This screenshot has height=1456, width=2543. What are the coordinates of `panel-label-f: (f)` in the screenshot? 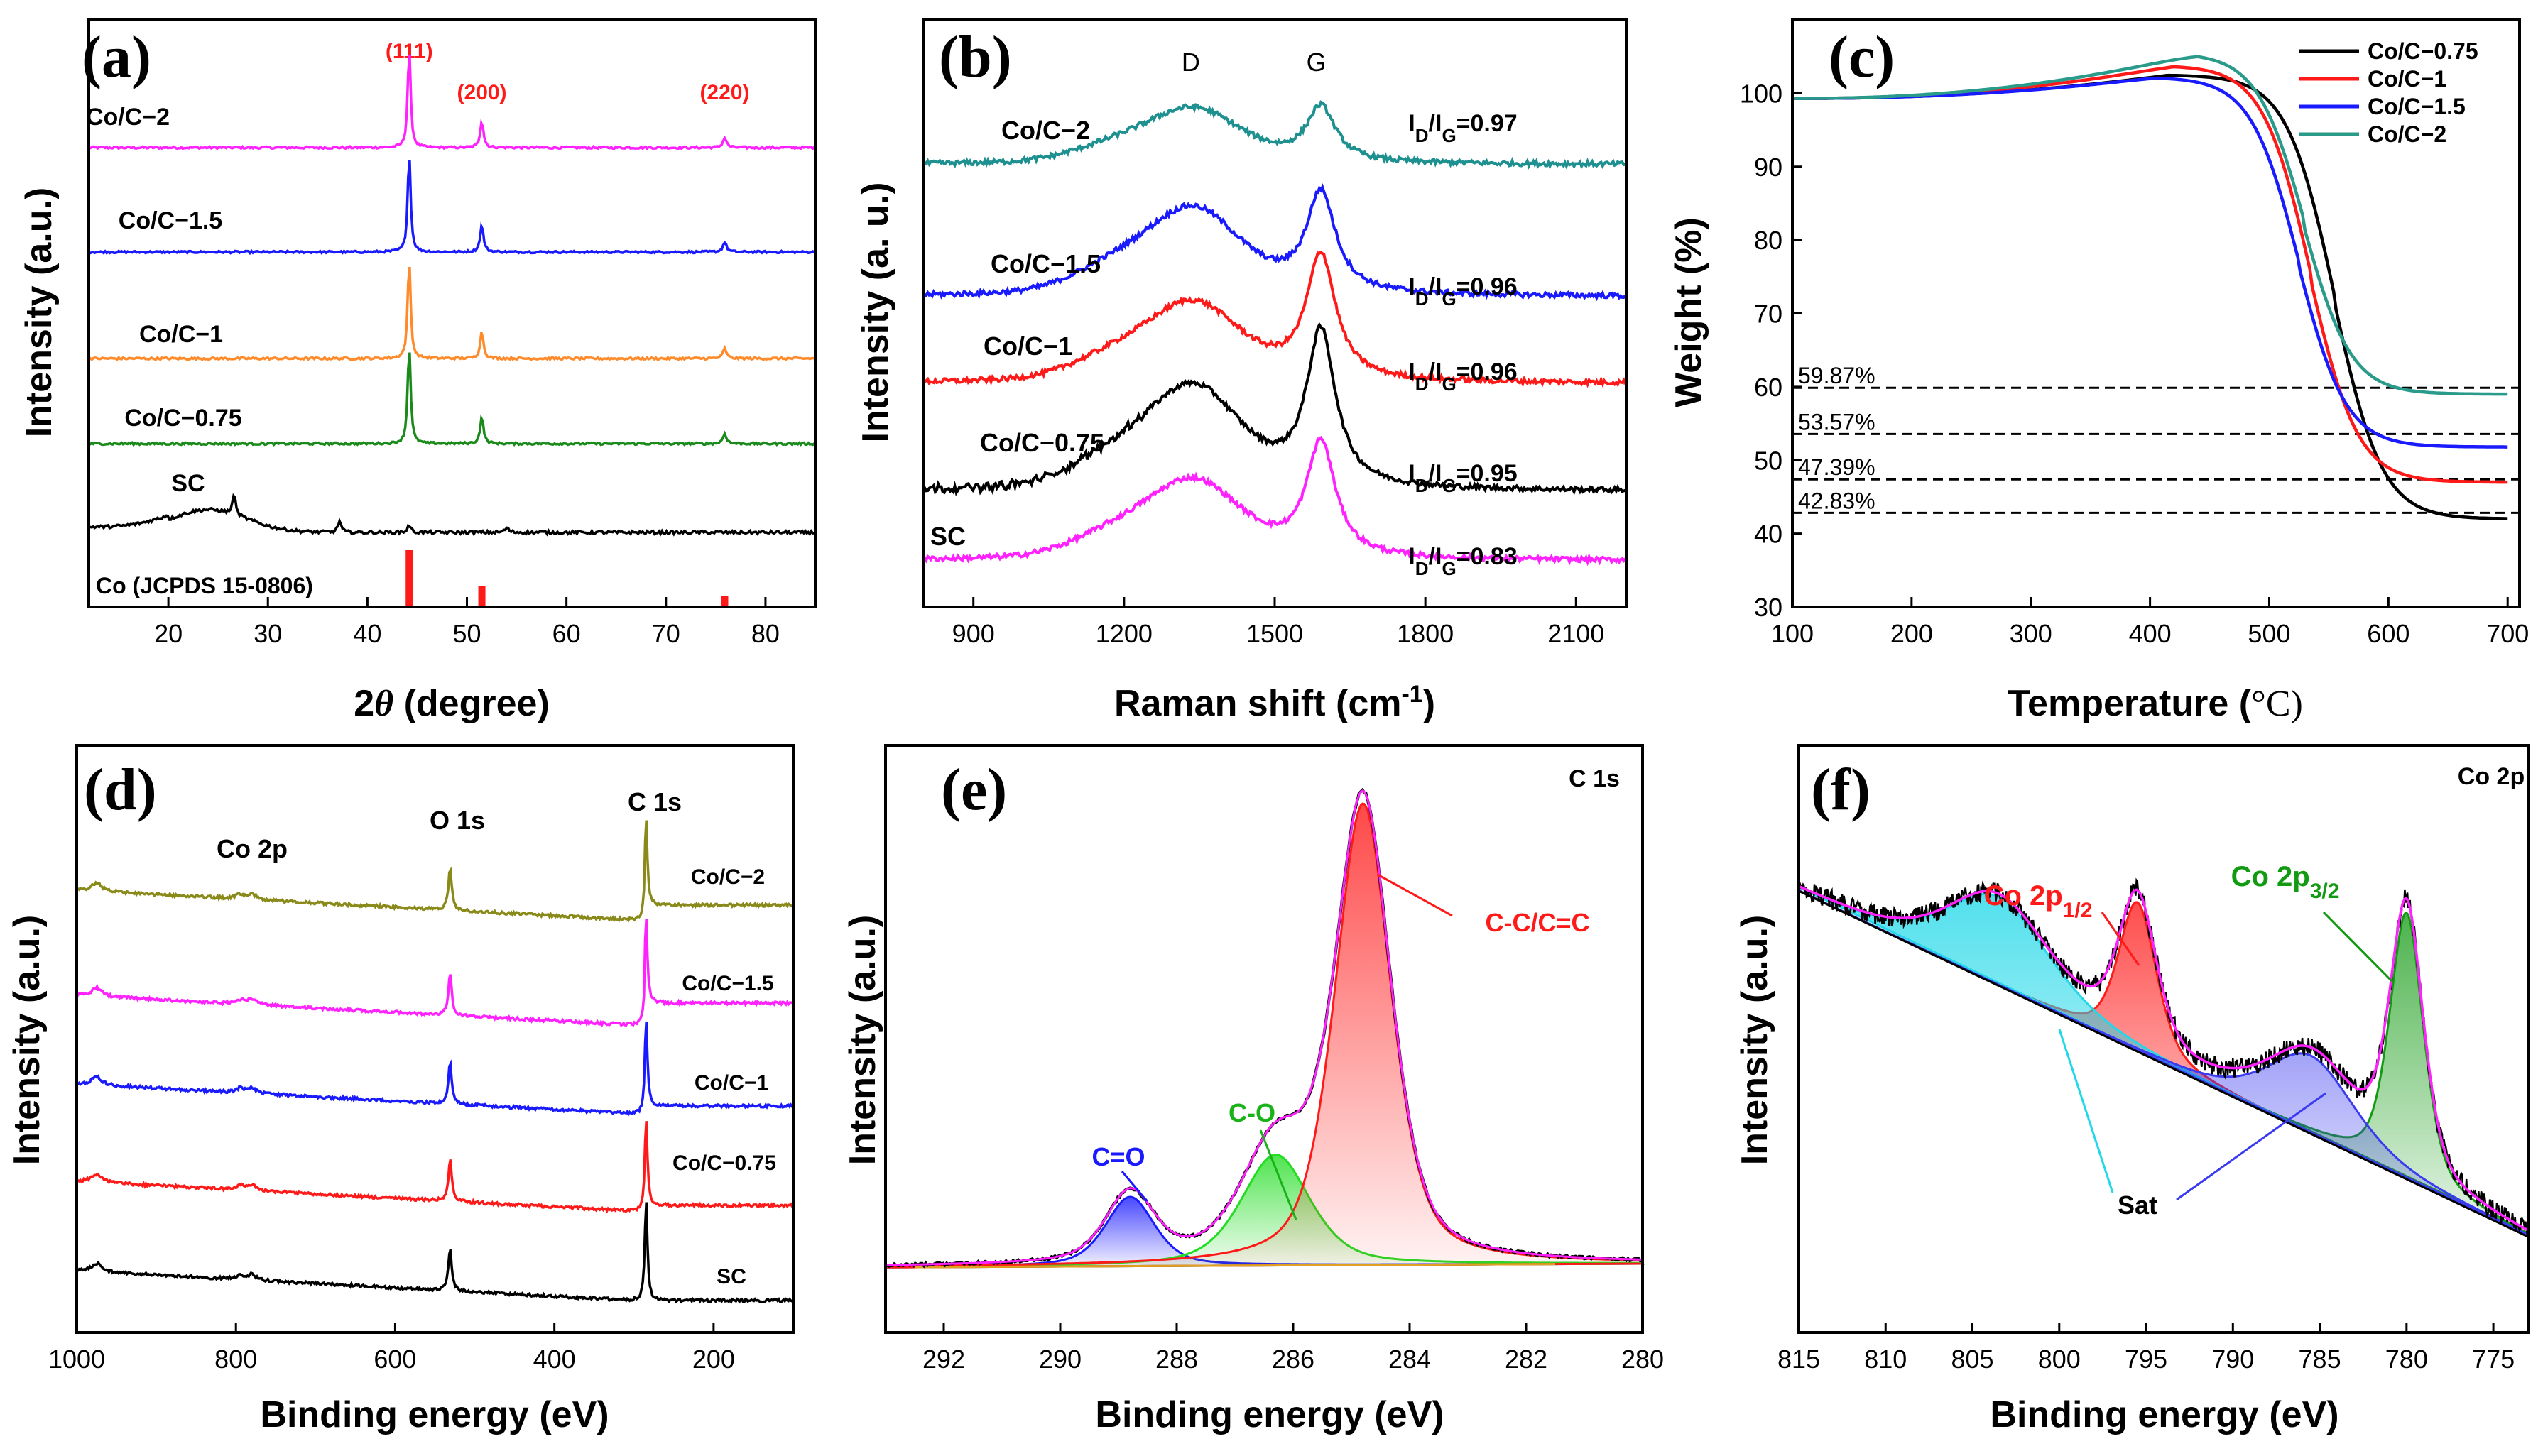 It's located at (1841, 790).